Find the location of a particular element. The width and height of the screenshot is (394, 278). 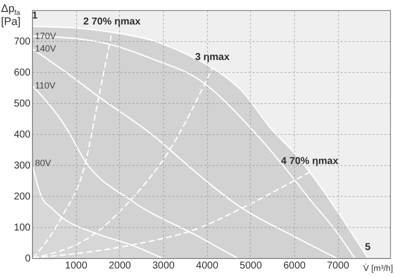

series-label: 110V is located at coordinates (45, 85).